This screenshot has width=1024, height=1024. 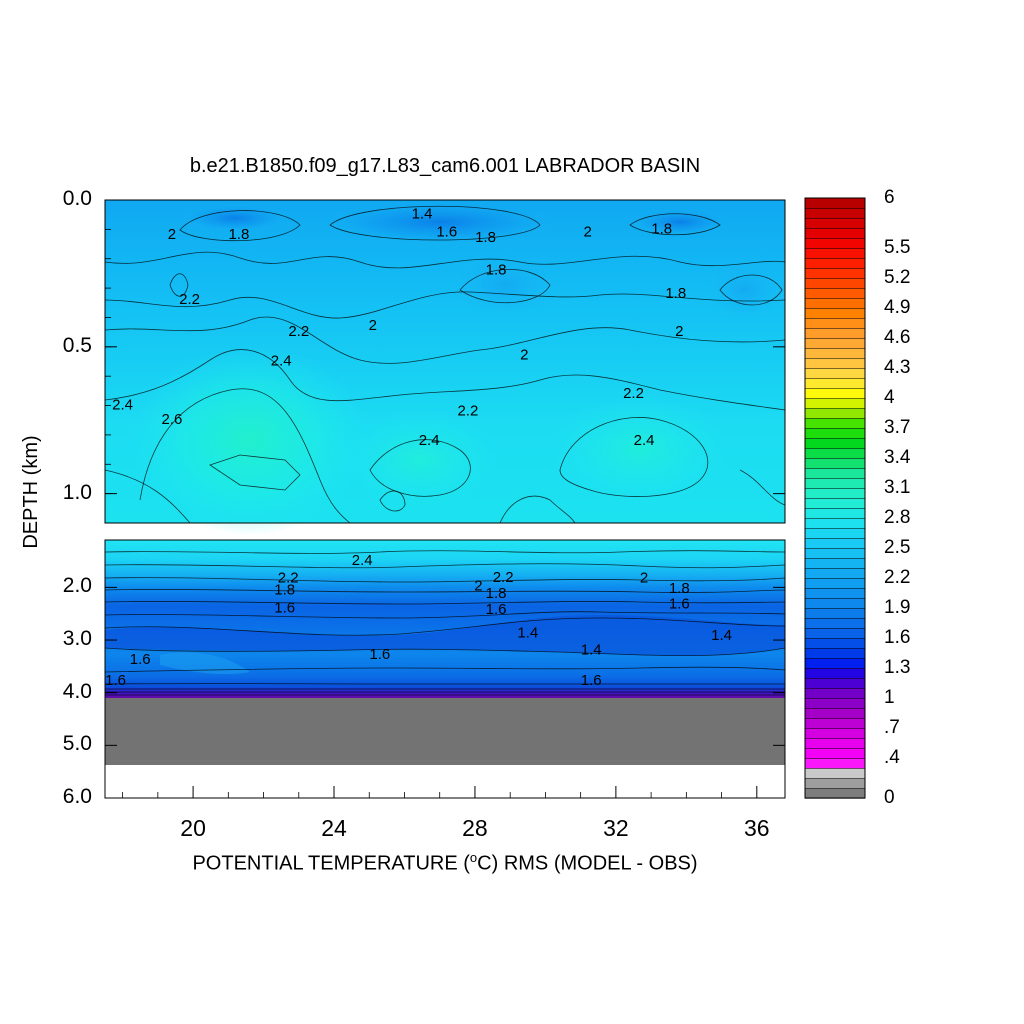 I want to click on colorbar-label: 5.5, so click(x=897, y=247).